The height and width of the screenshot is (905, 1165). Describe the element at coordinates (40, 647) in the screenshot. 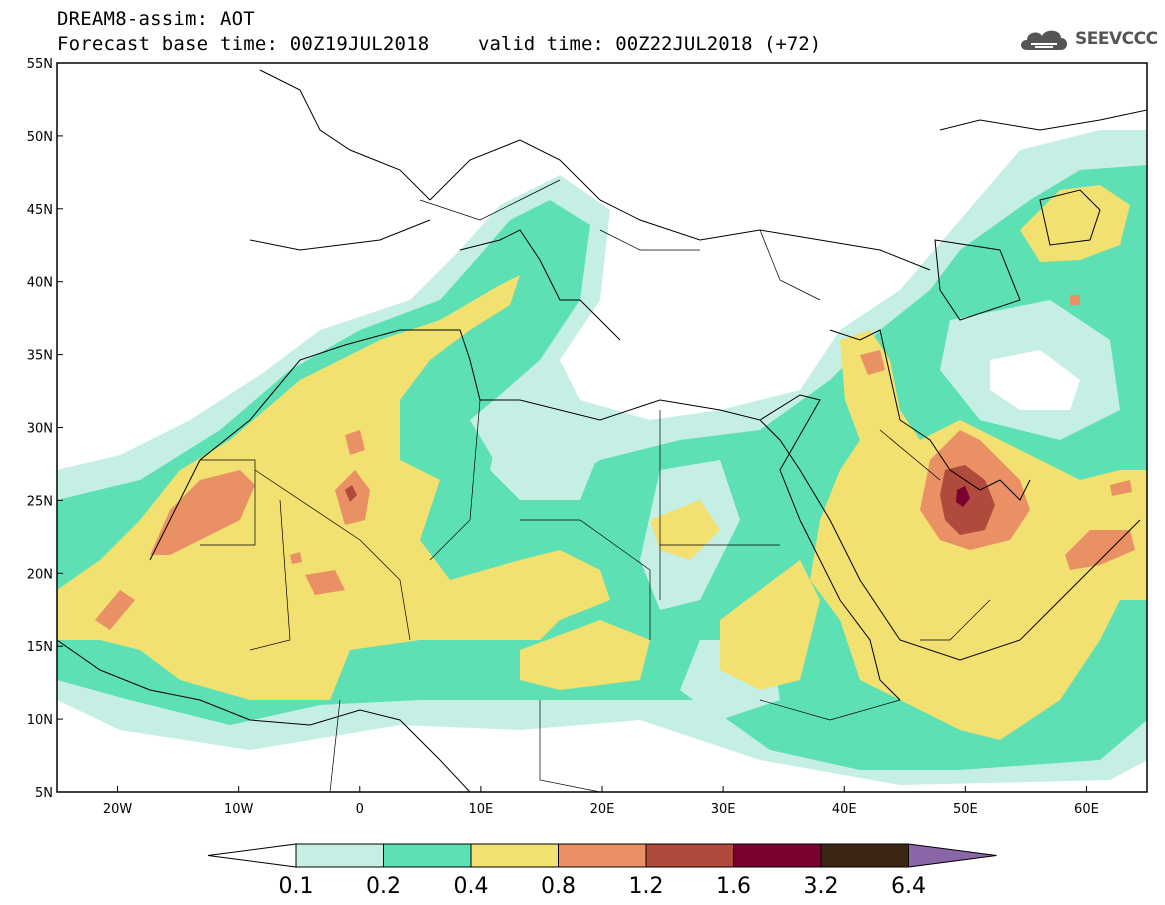

I see `lat-tick-label: 15N` at that location.